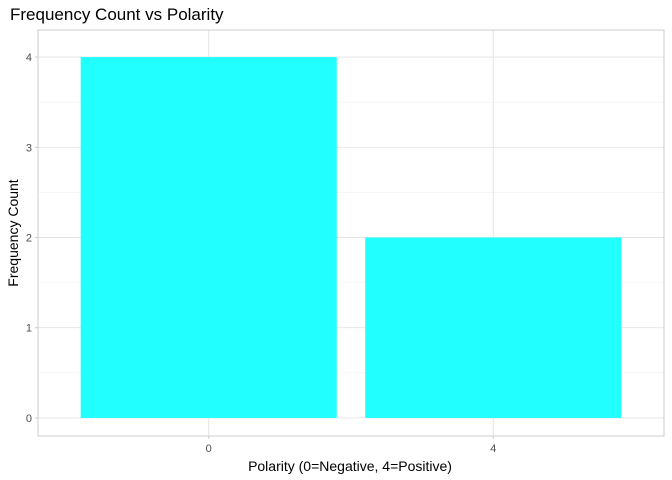  I want to click on y-tick-label: 1, so click(29, 329).